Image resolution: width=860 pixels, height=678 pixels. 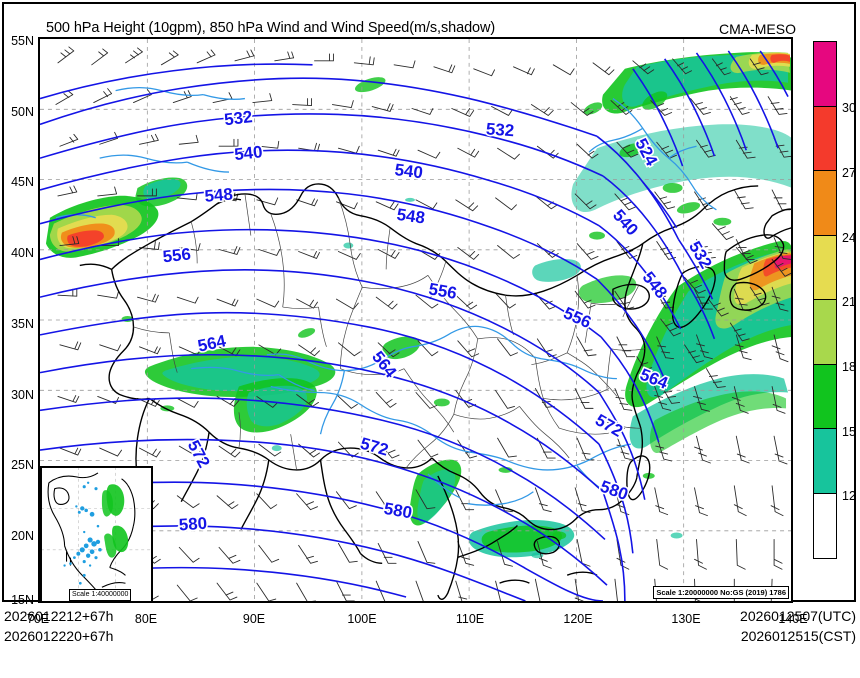 What do you see at coordinates (59, 636) in the screenshot?
I see `footer-init-cst: 2026012220+67h` at bounding box center [59, 636].